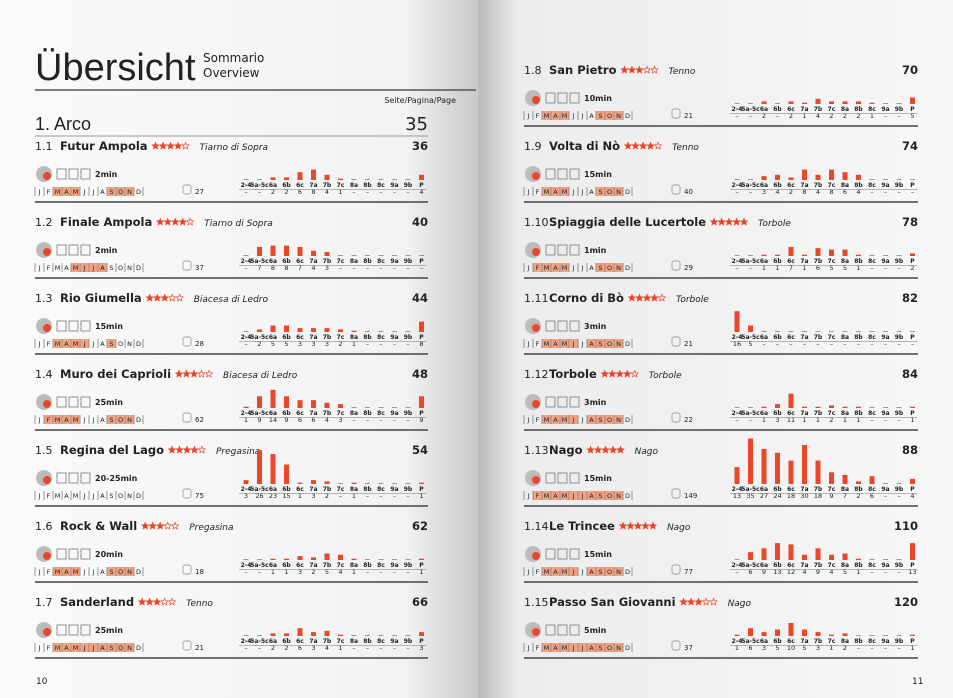 Image resolution: width=953 pixels, height=698 pixels. What do you see at coordinates (199, 572) in the screenshot?
I see `routes-count: 18` at bounding box center [199, 572].